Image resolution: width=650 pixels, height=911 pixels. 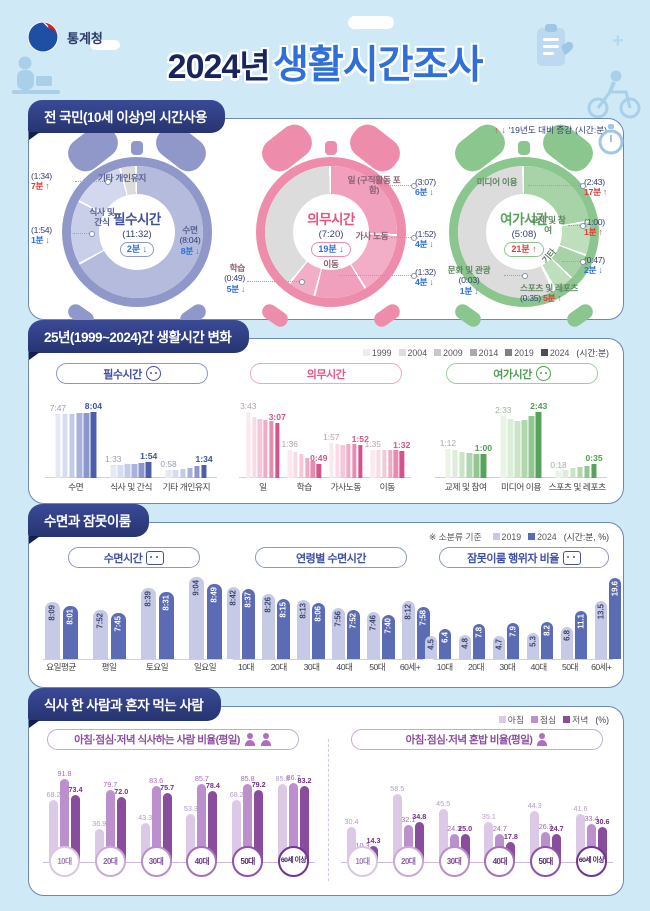 What do you see at coordinates (268, 626) in the screenshot?
I see `bar: 8:26` at bounding box center [268, 626].